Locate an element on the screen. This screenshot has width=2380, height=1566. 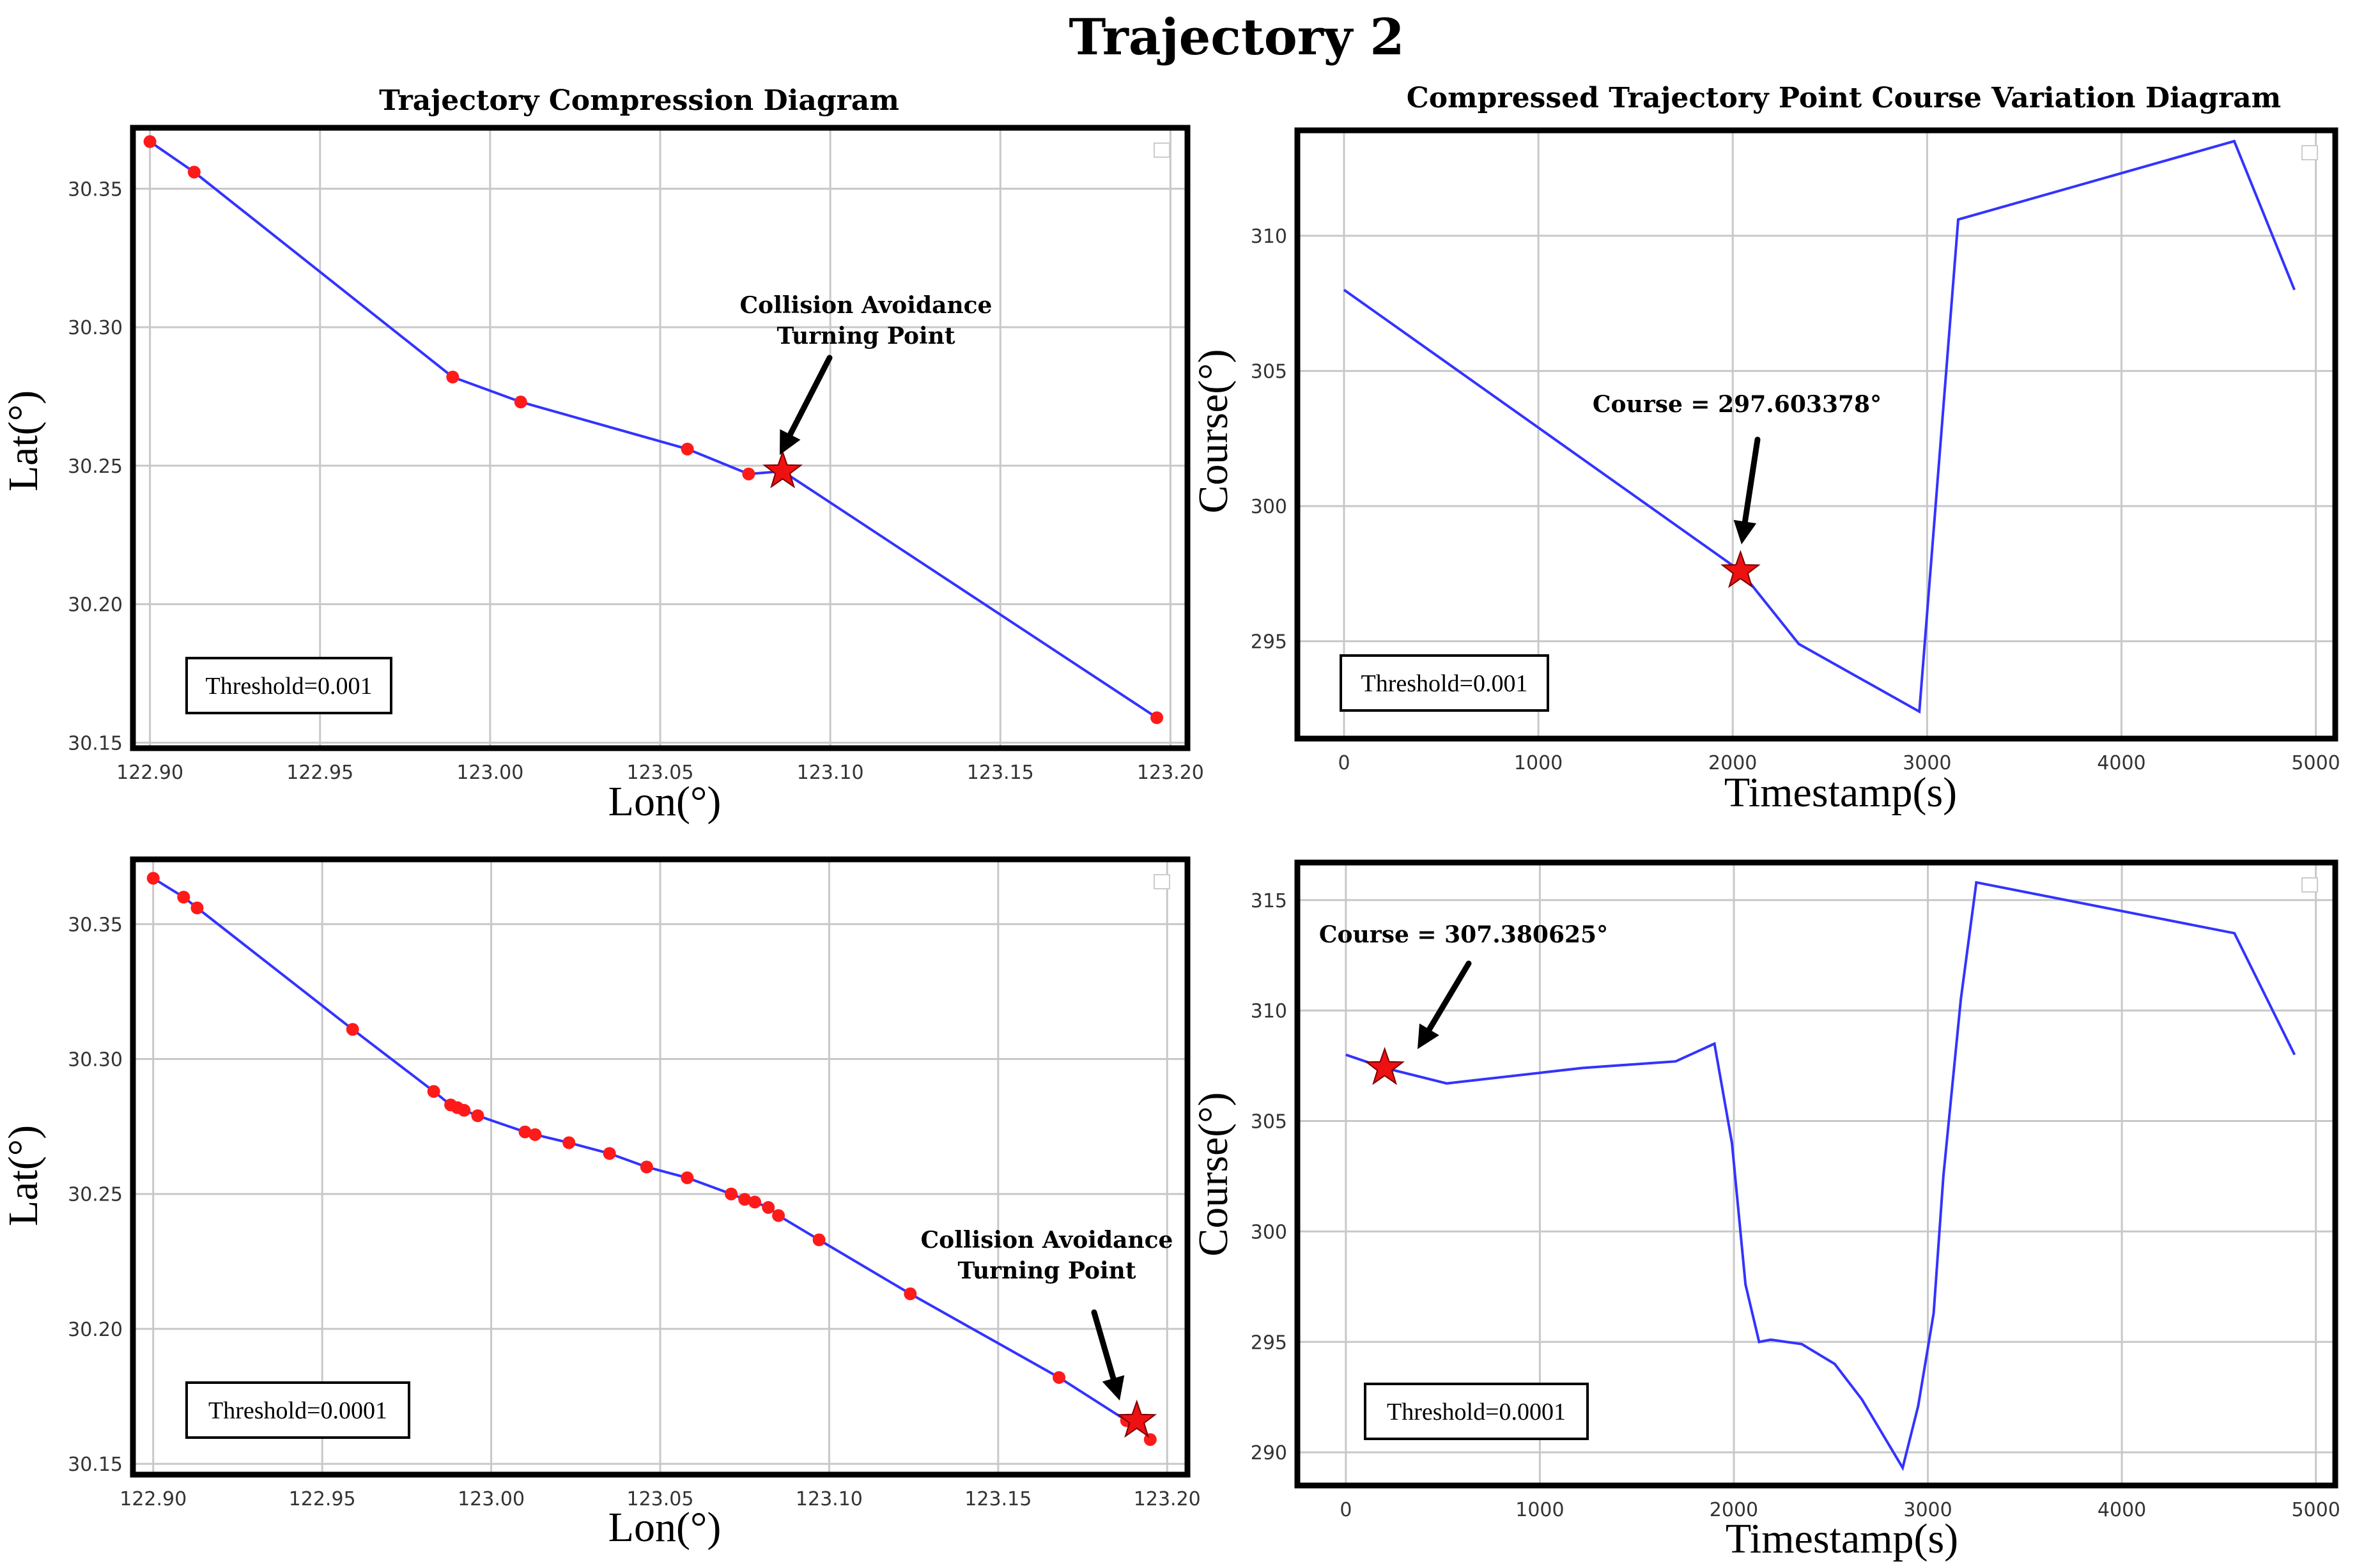
y-tick-label: 300 is located at coordinates (1269, 1232).